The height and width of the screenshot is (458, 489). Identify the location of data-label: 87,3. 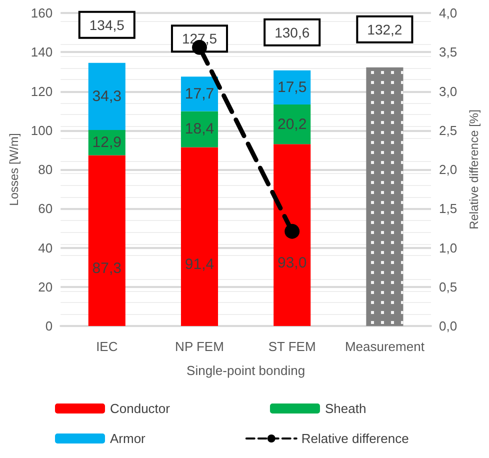
(107, 269).